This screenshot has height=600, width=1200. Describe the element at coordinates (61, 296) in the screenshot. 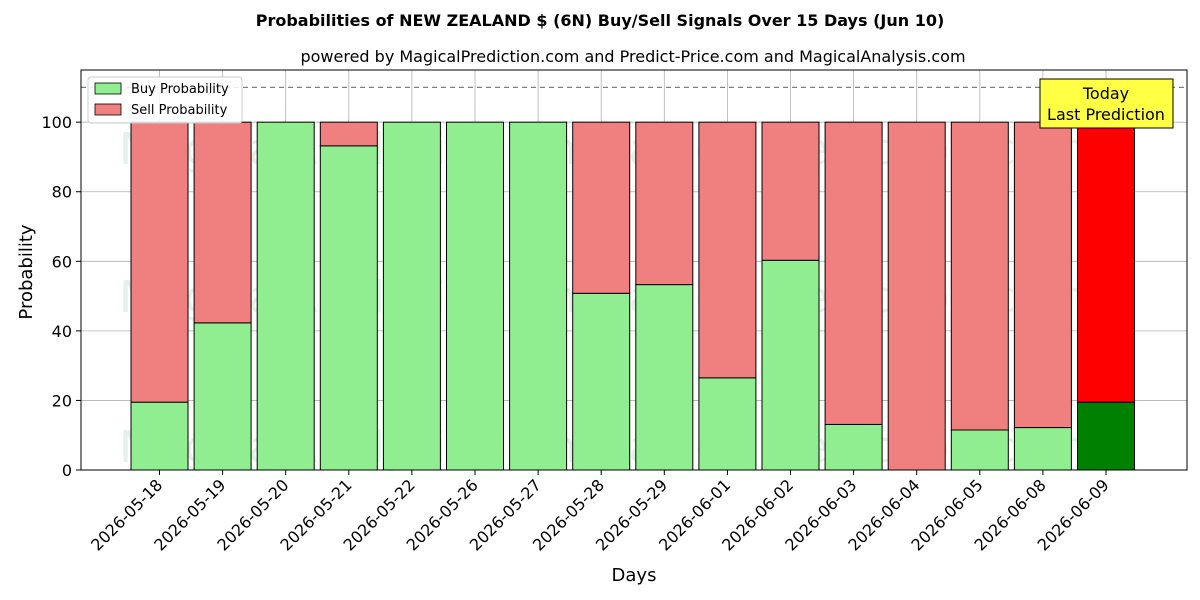

I see `y-axis-ticks: 0 20 40 60 80 100` at that location.